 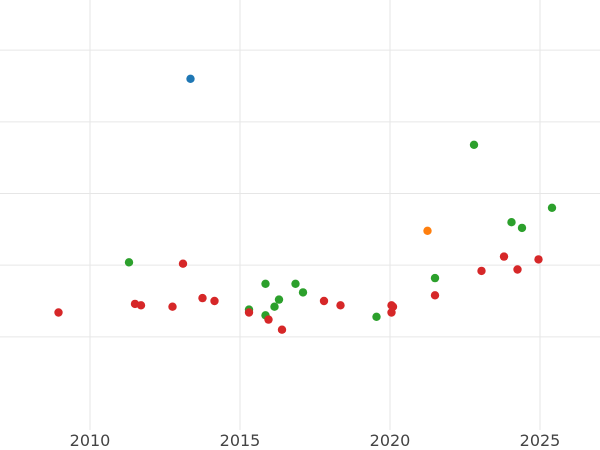 What do you see at coordinates (540, 440) in the screenshot?
I see `x-tick-label: 2025` at bounding box center [540, 440].